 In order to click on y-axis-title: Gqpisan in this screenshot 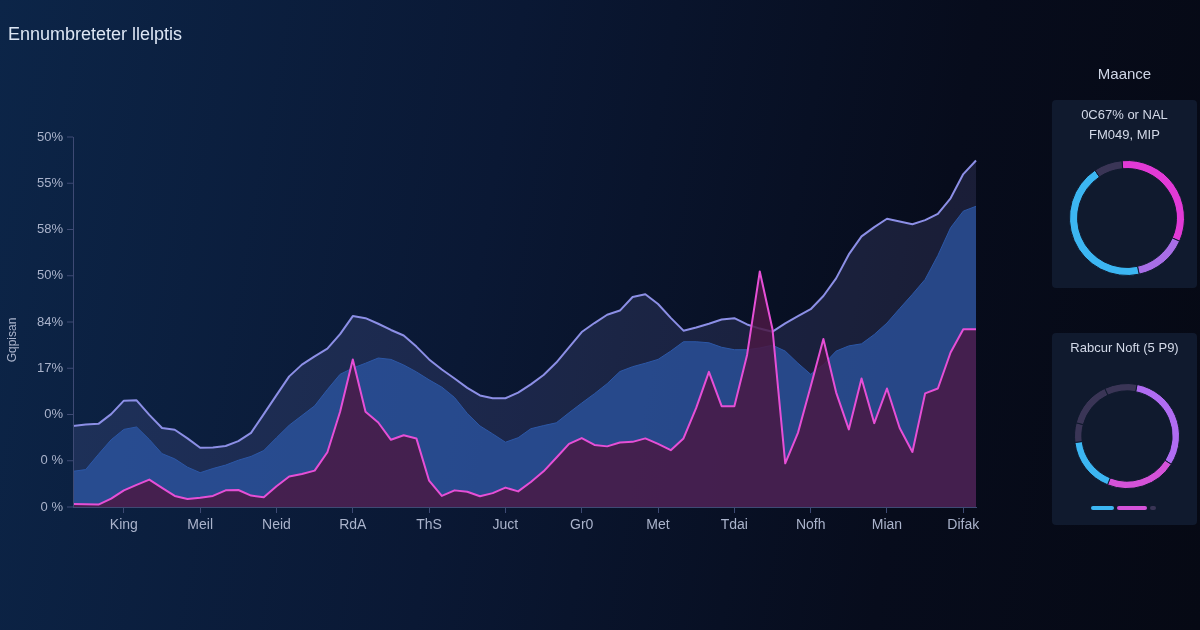, I will do `click(12, 340)`.